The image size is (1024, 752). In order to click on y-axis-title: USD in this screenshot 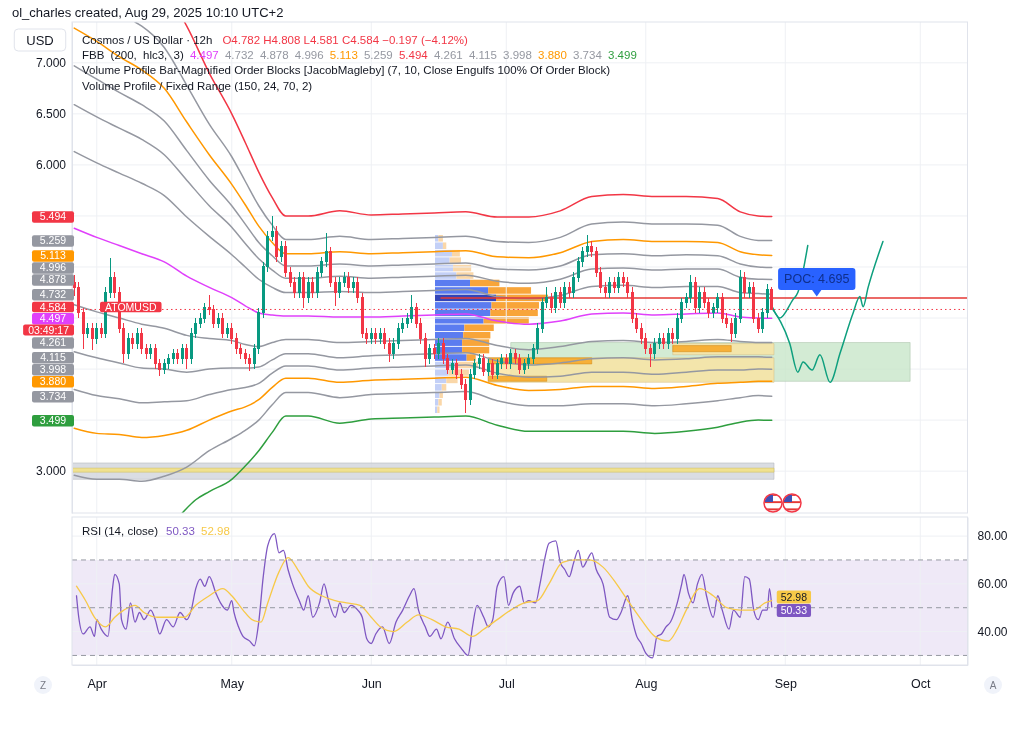, I will do `click(40, 40)`.